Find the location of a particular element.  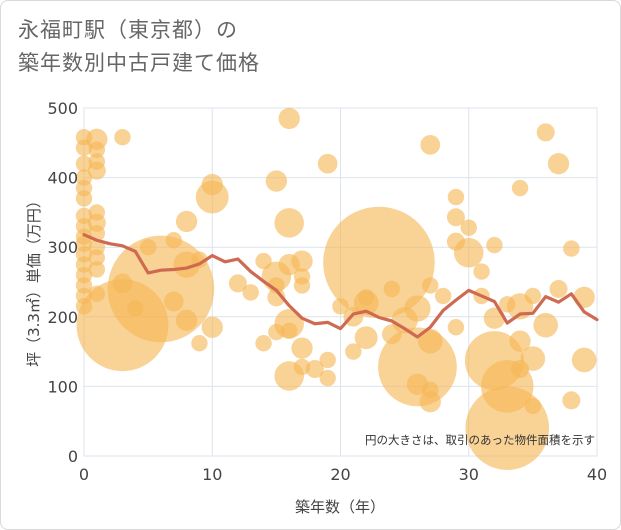

x-axis-label: 築年数（年） is located at coordinates (340, 507).